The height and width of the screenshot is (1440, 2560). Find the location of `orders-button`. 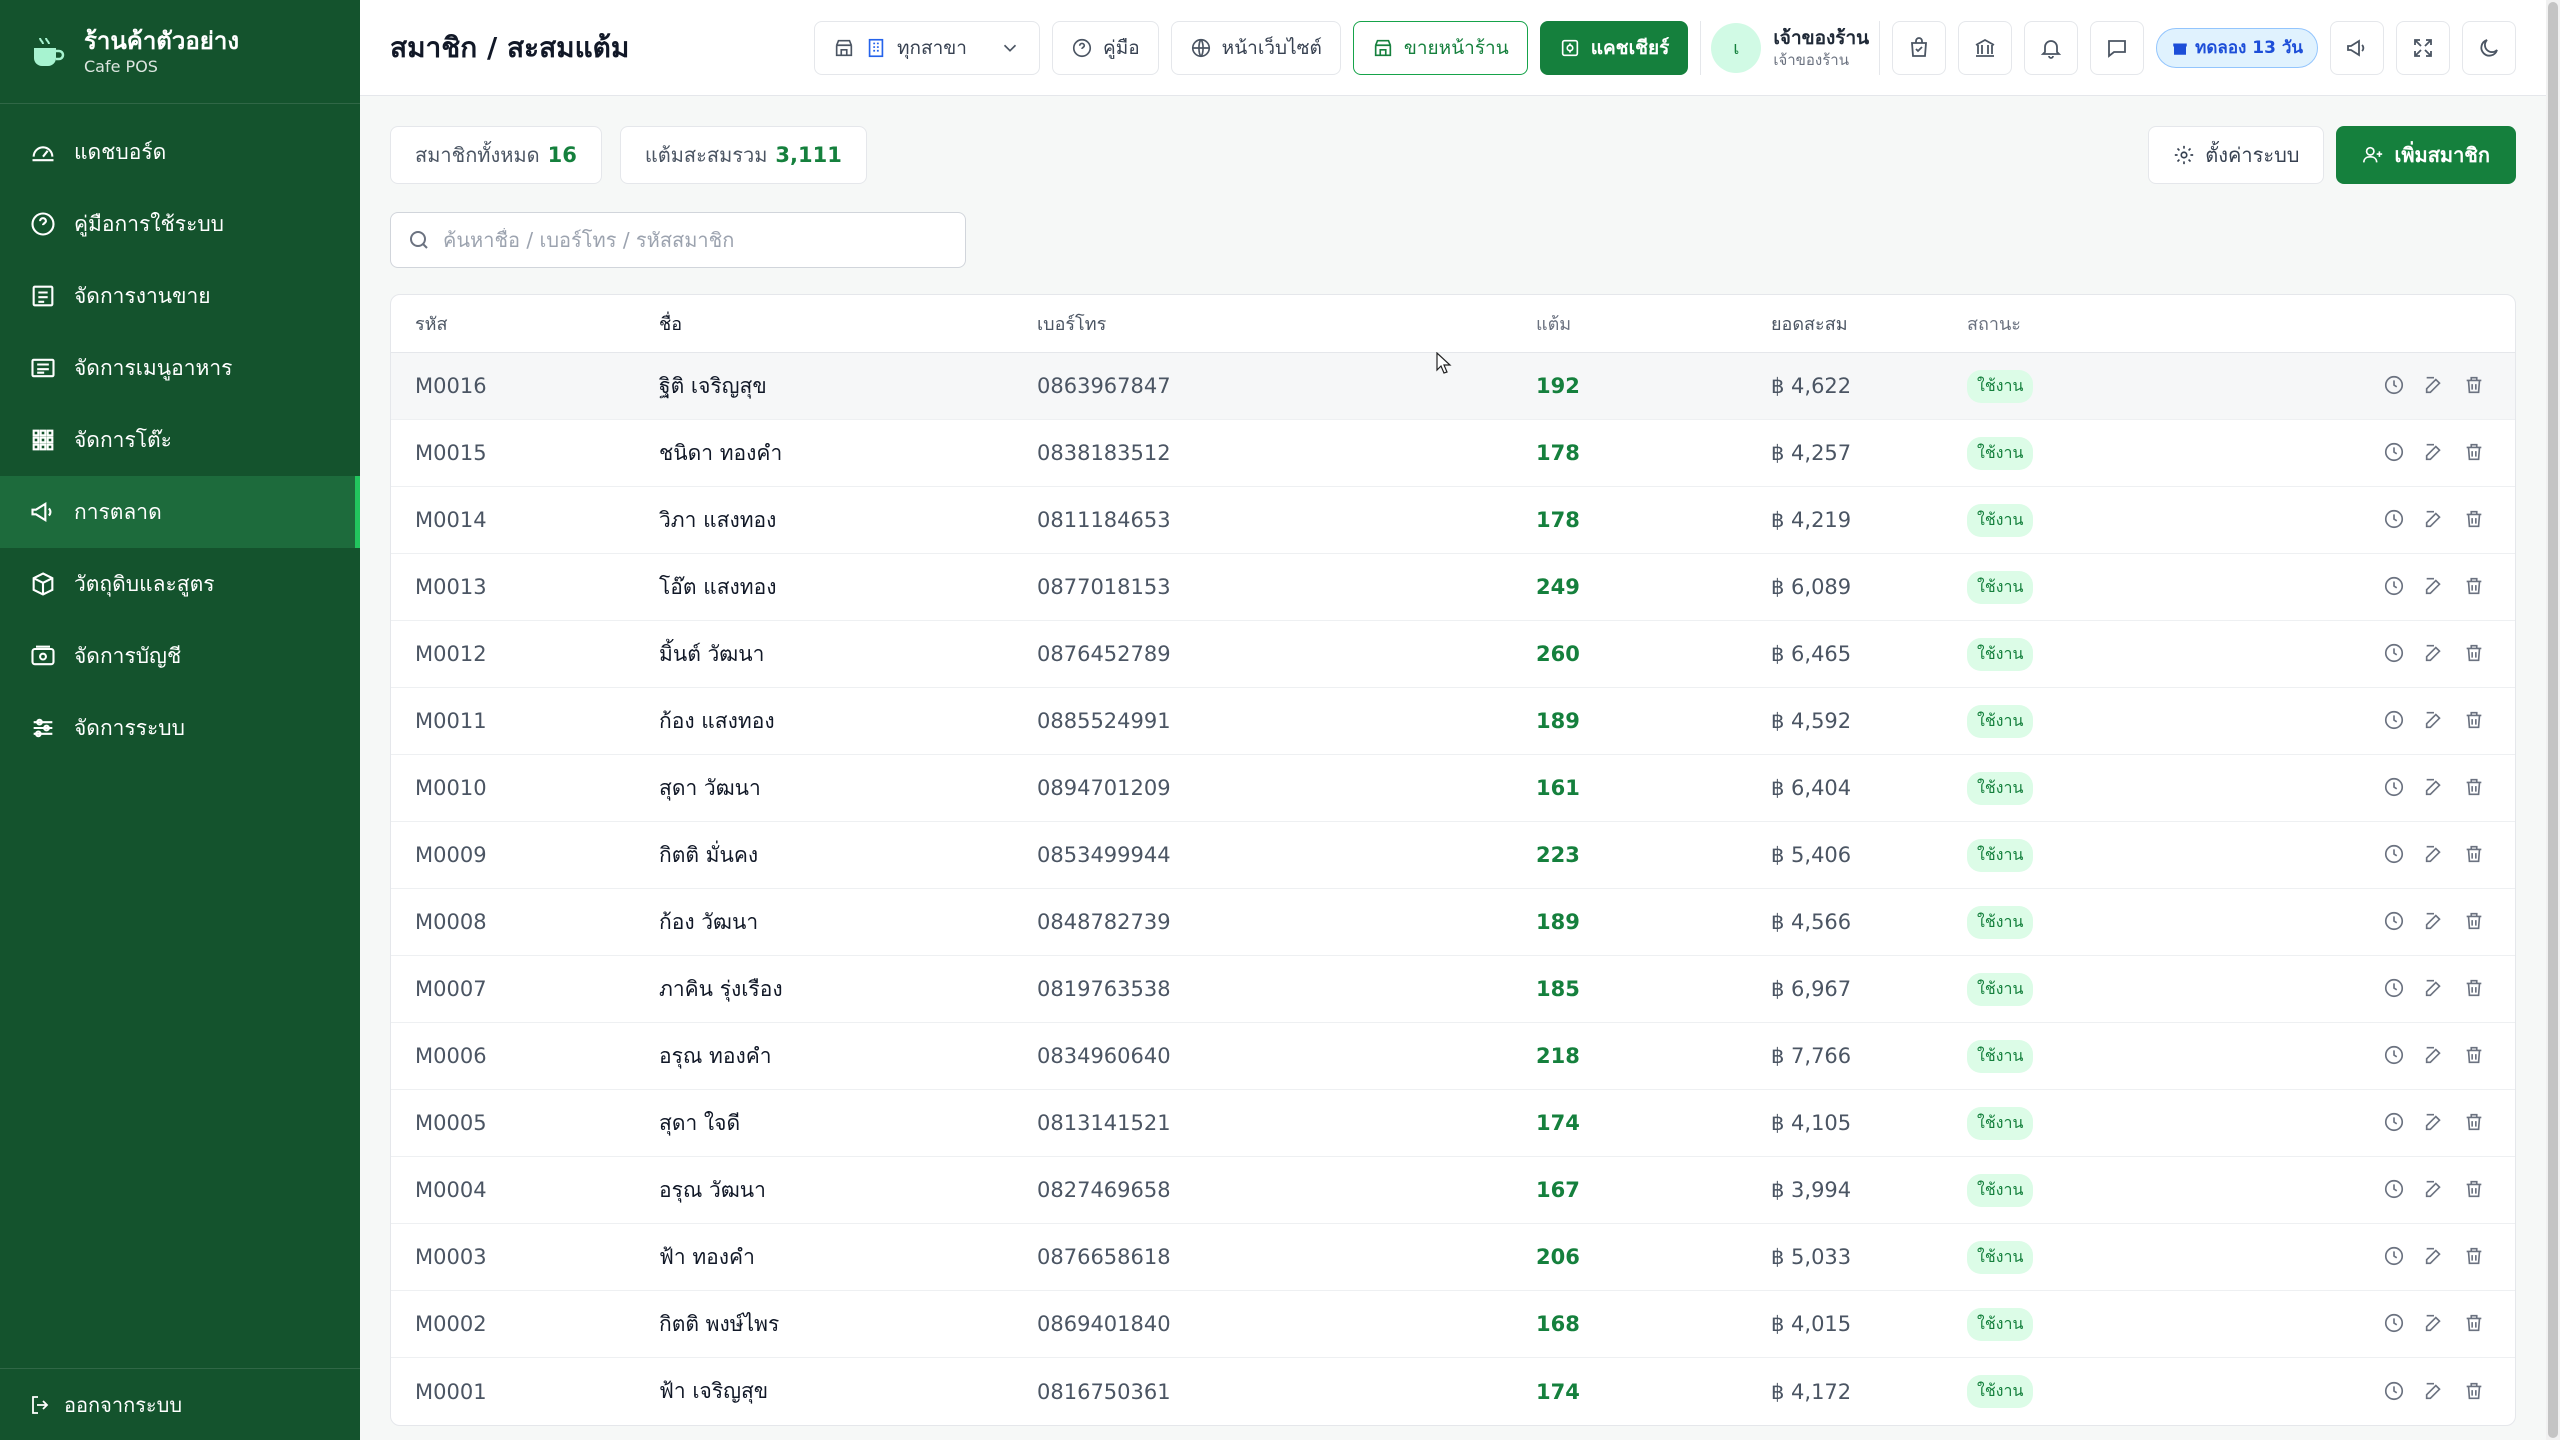

orders-button is located at coordinates (1919, 47).